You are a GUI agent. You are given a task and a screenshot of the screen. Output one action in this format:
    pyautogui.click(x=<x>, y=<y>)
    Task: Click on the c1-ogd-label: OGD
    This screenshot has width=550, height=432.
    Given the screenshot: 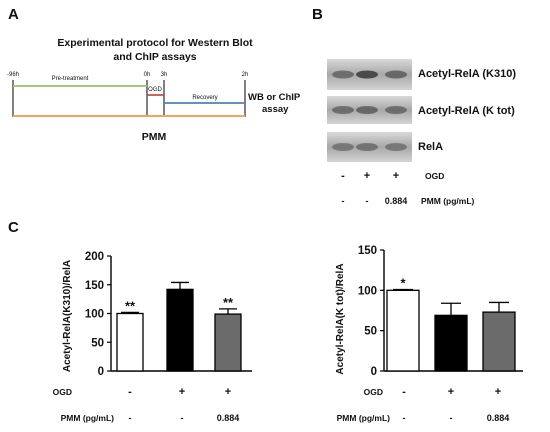 What is the action you would take?
    pyautogui.click(x=62, y=392)
    